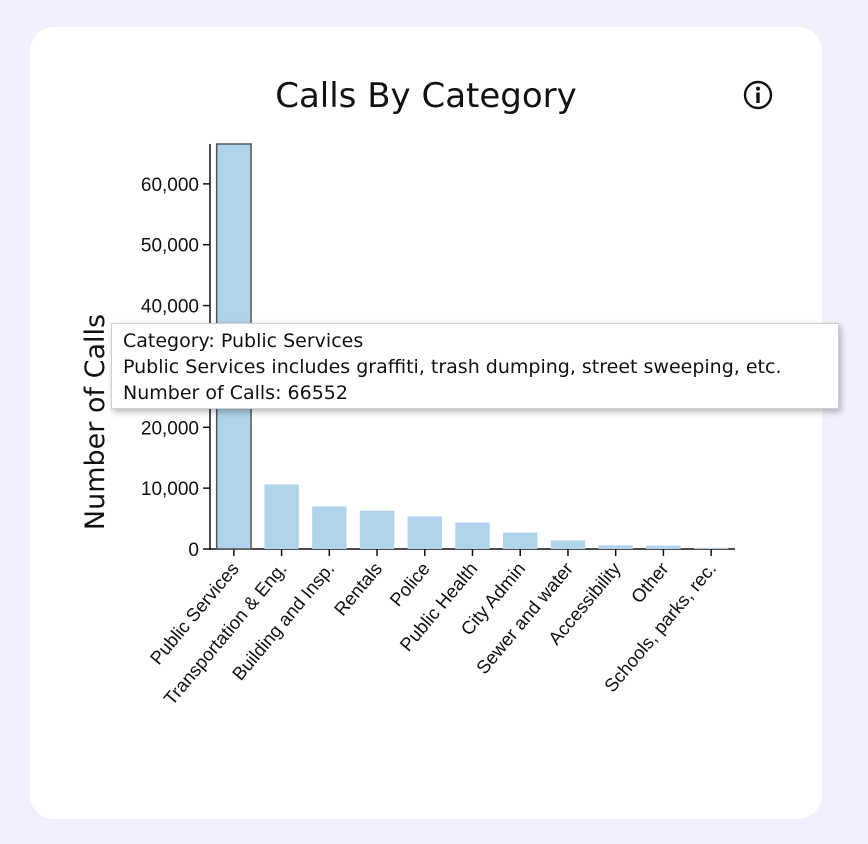 The width and height of the screenshot is (868, 844). Describe the element at coordinates (193, 550) in the screenshot. I see `y-tick-label: 0` at that location.